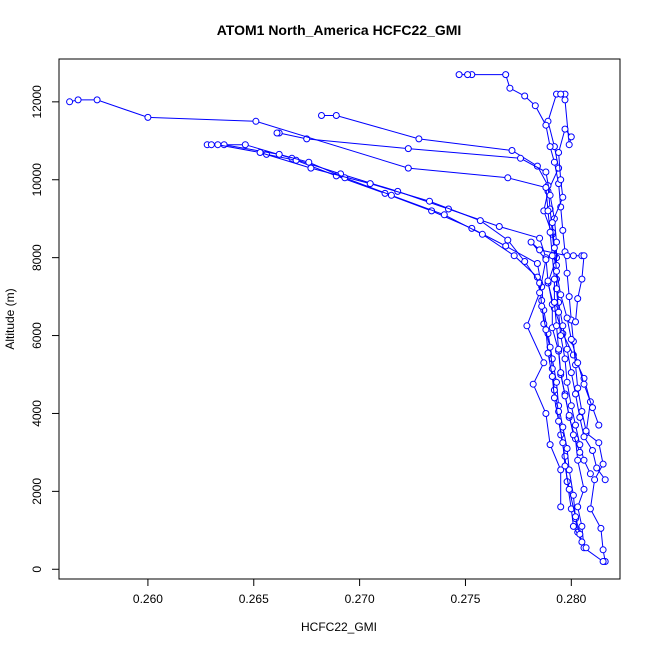 The image size is (650, 650). What do you see at coordinates (10, 318) in the screenshot?
I see `y-axis-label: Altitude (m)` at bounding box center [10, 318].